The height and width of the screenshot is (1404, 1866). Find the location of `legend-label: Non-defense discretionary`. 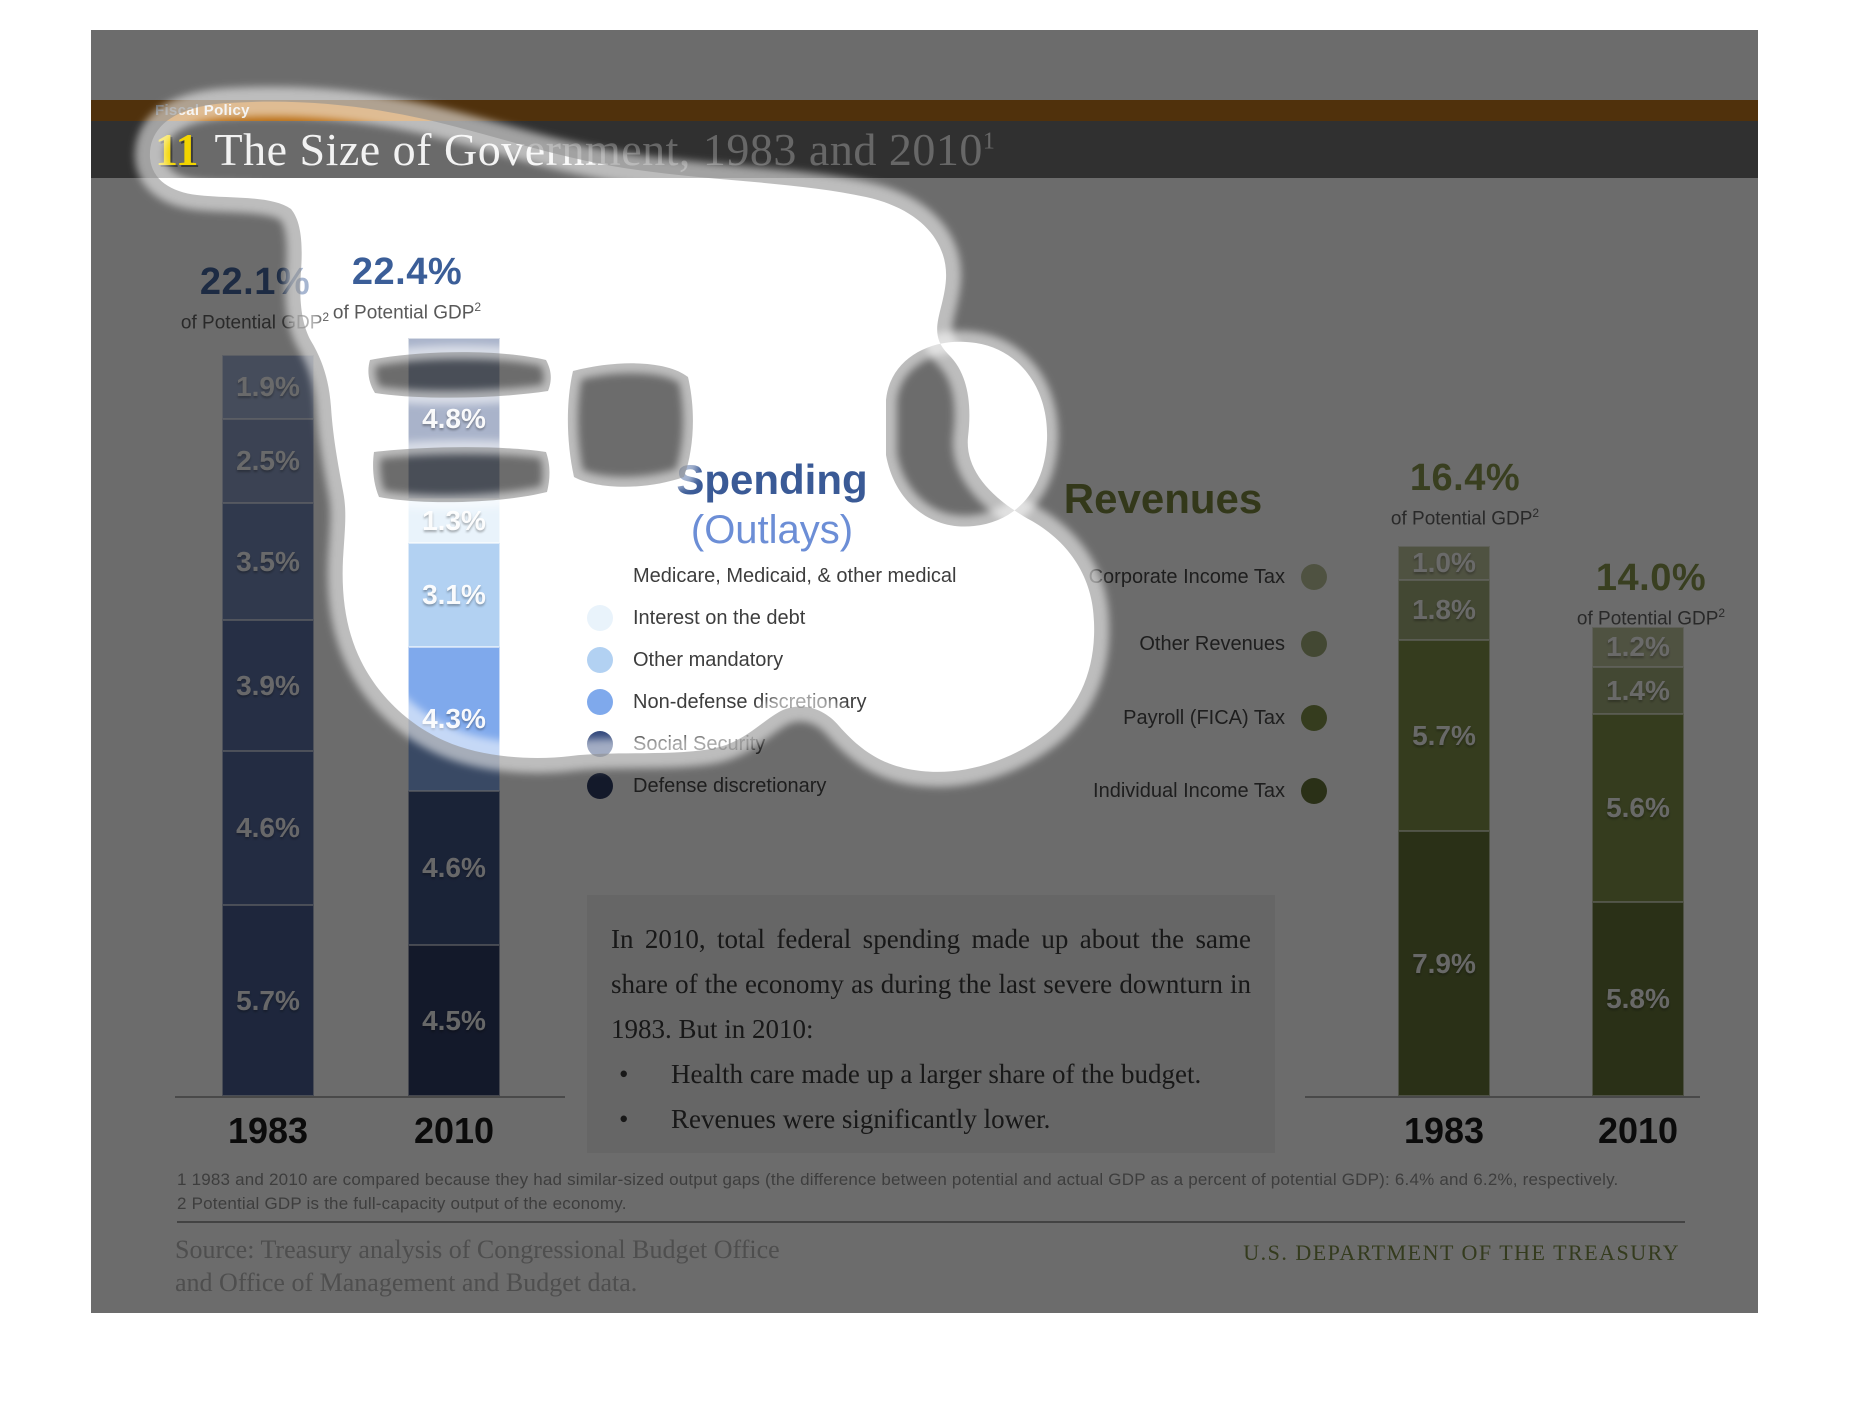

legend-label: Non-defense discretionary is located at coordinates (750, 701).